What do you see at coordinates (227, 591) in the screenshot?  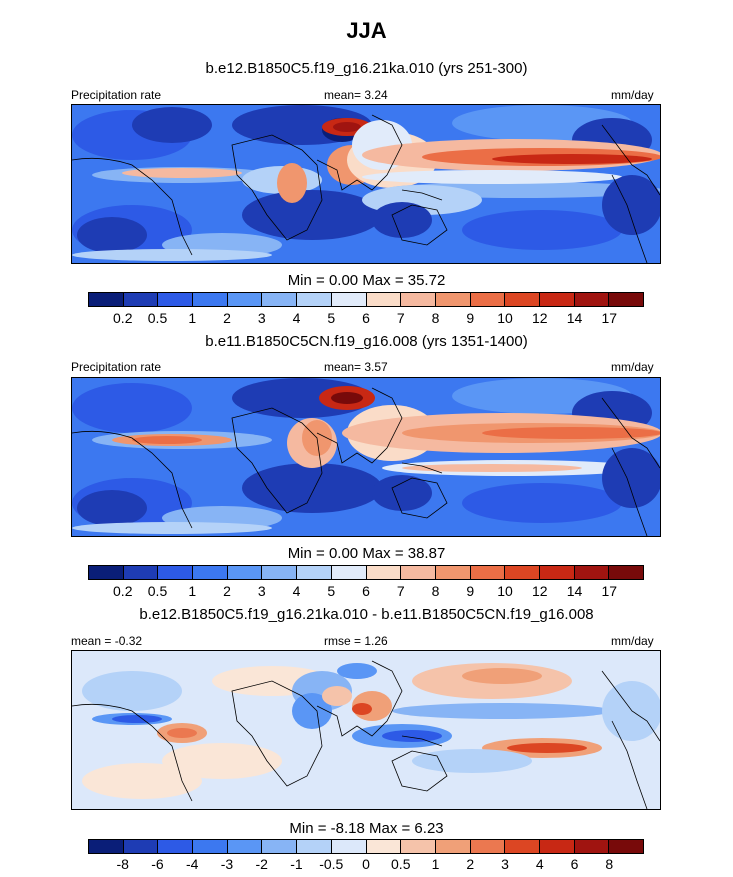 I see `panel-2-colorbar-tick-label: 2` at bounding box center [227, 591].